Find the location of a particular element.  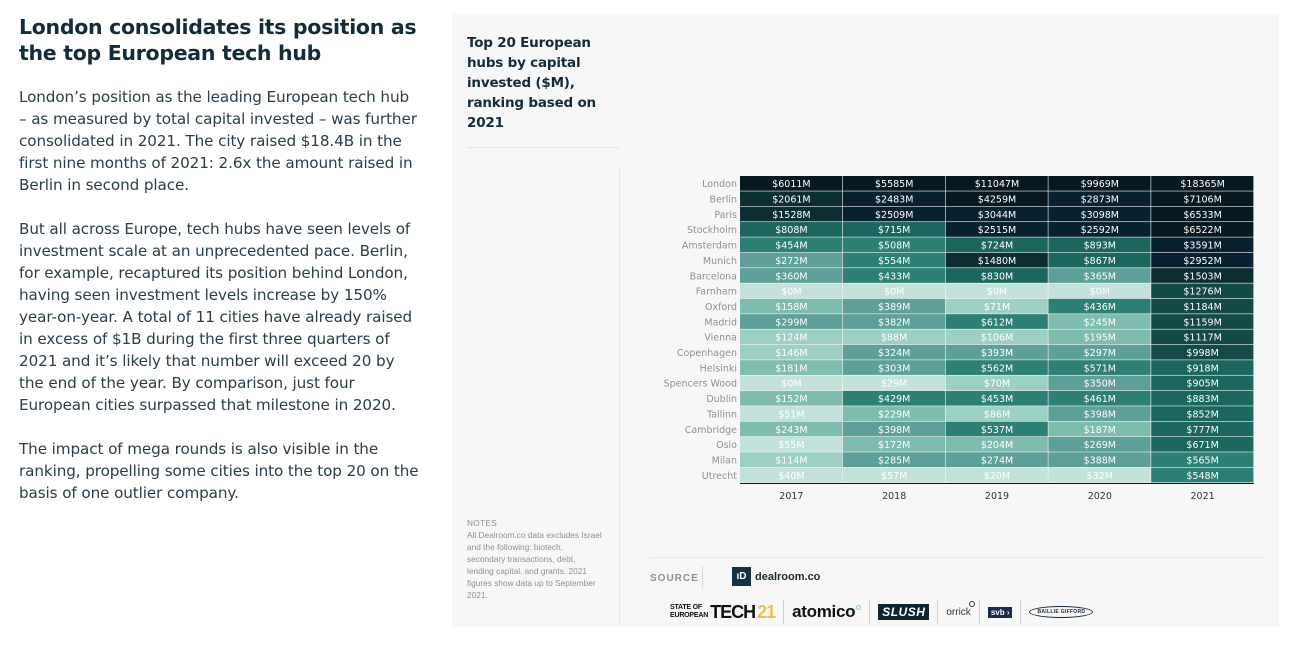

orrick-text: orrick is located at coordinates (958, 612).